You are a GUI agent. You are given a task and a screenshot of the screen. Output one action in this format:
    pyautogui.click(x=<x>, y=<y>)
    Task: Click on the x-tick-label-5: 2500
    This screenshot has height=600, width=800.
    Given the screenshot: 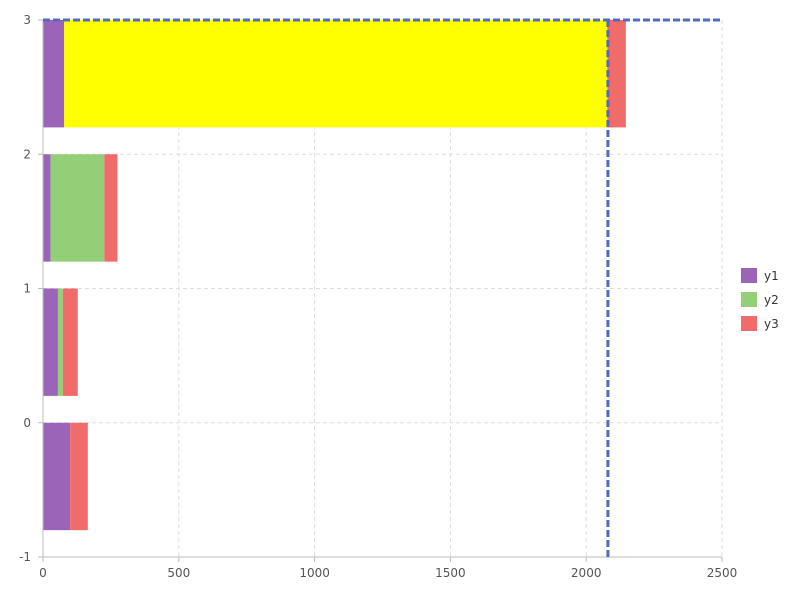 What is the action you would take?
    pyautogui.click(x=722, y=573)
    